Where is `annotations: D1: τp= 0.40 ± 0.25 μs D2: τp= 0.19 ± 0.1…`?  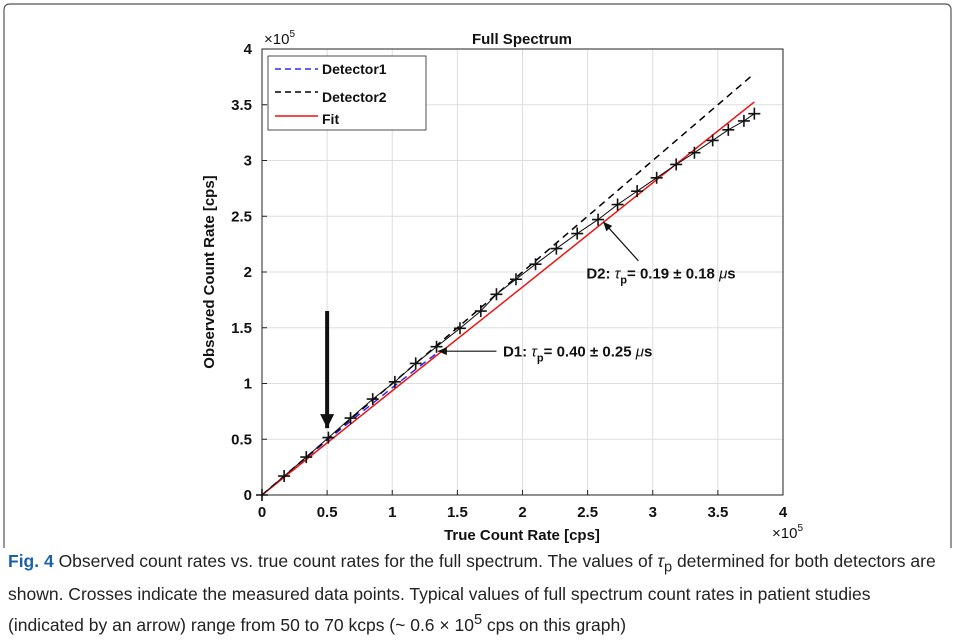 annotations: D1: τp= 0.40 ± 0.25 μs D2: τp= 0.19 ± 0.1… is located at coordinates (586, 293).